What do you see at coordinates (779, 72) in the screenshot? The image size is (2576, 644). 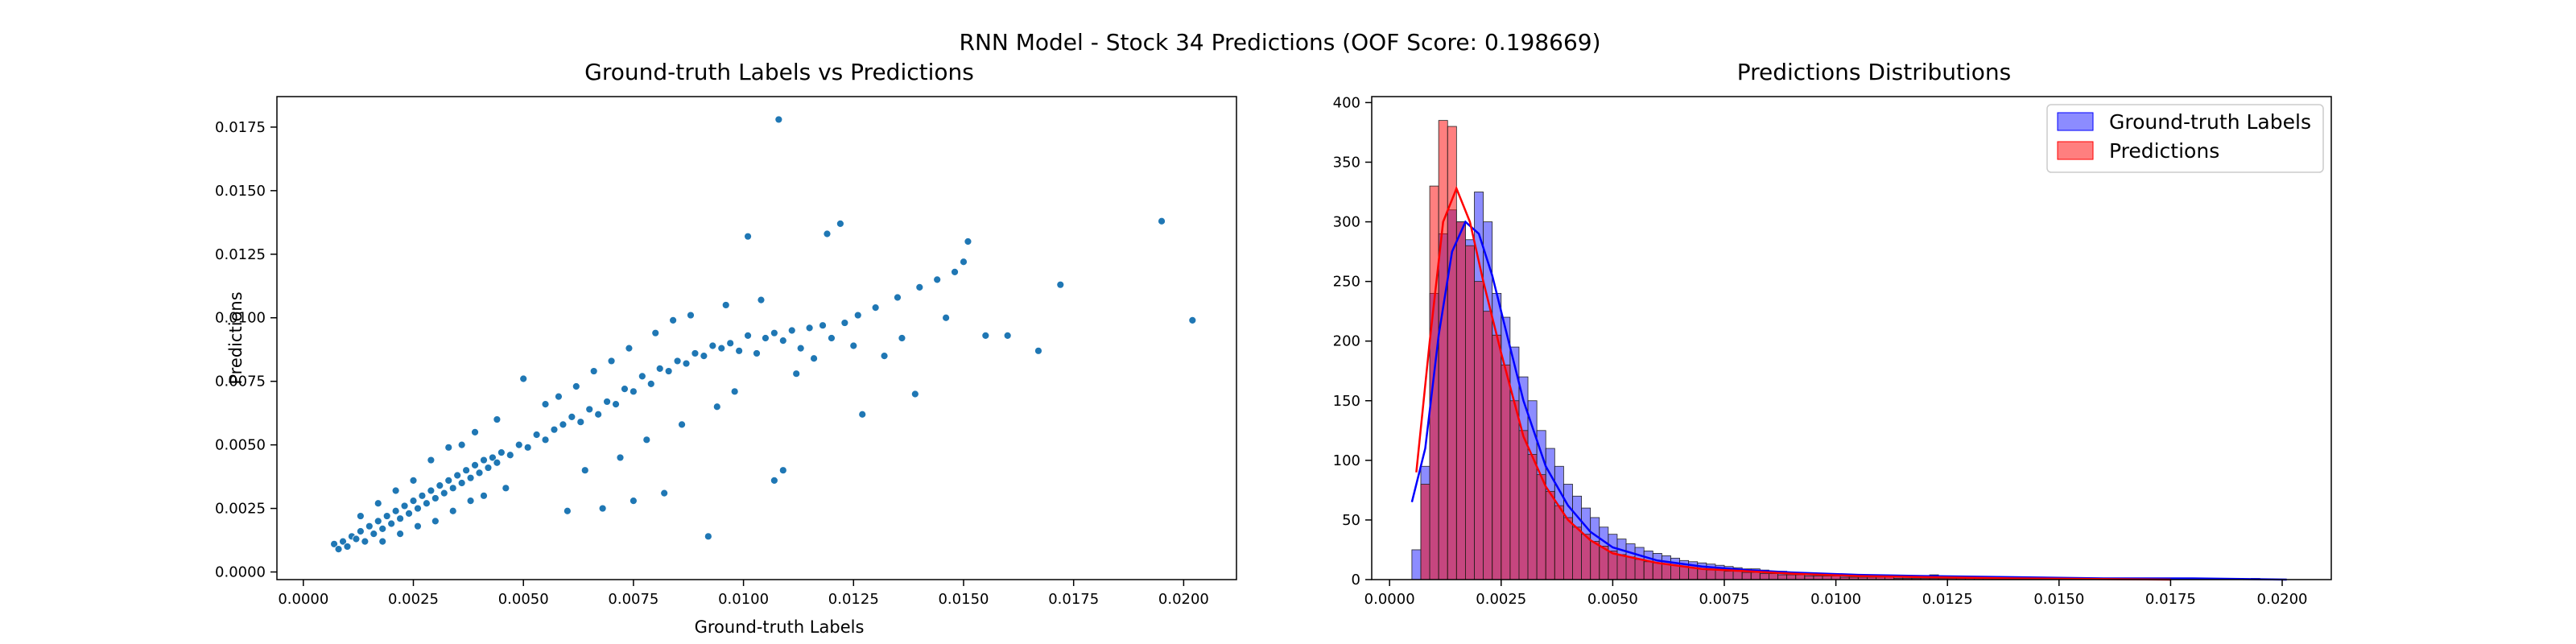 I see `scatter-title: Ground-truth Labels vs Predictions` at bounding box center [779, 72].